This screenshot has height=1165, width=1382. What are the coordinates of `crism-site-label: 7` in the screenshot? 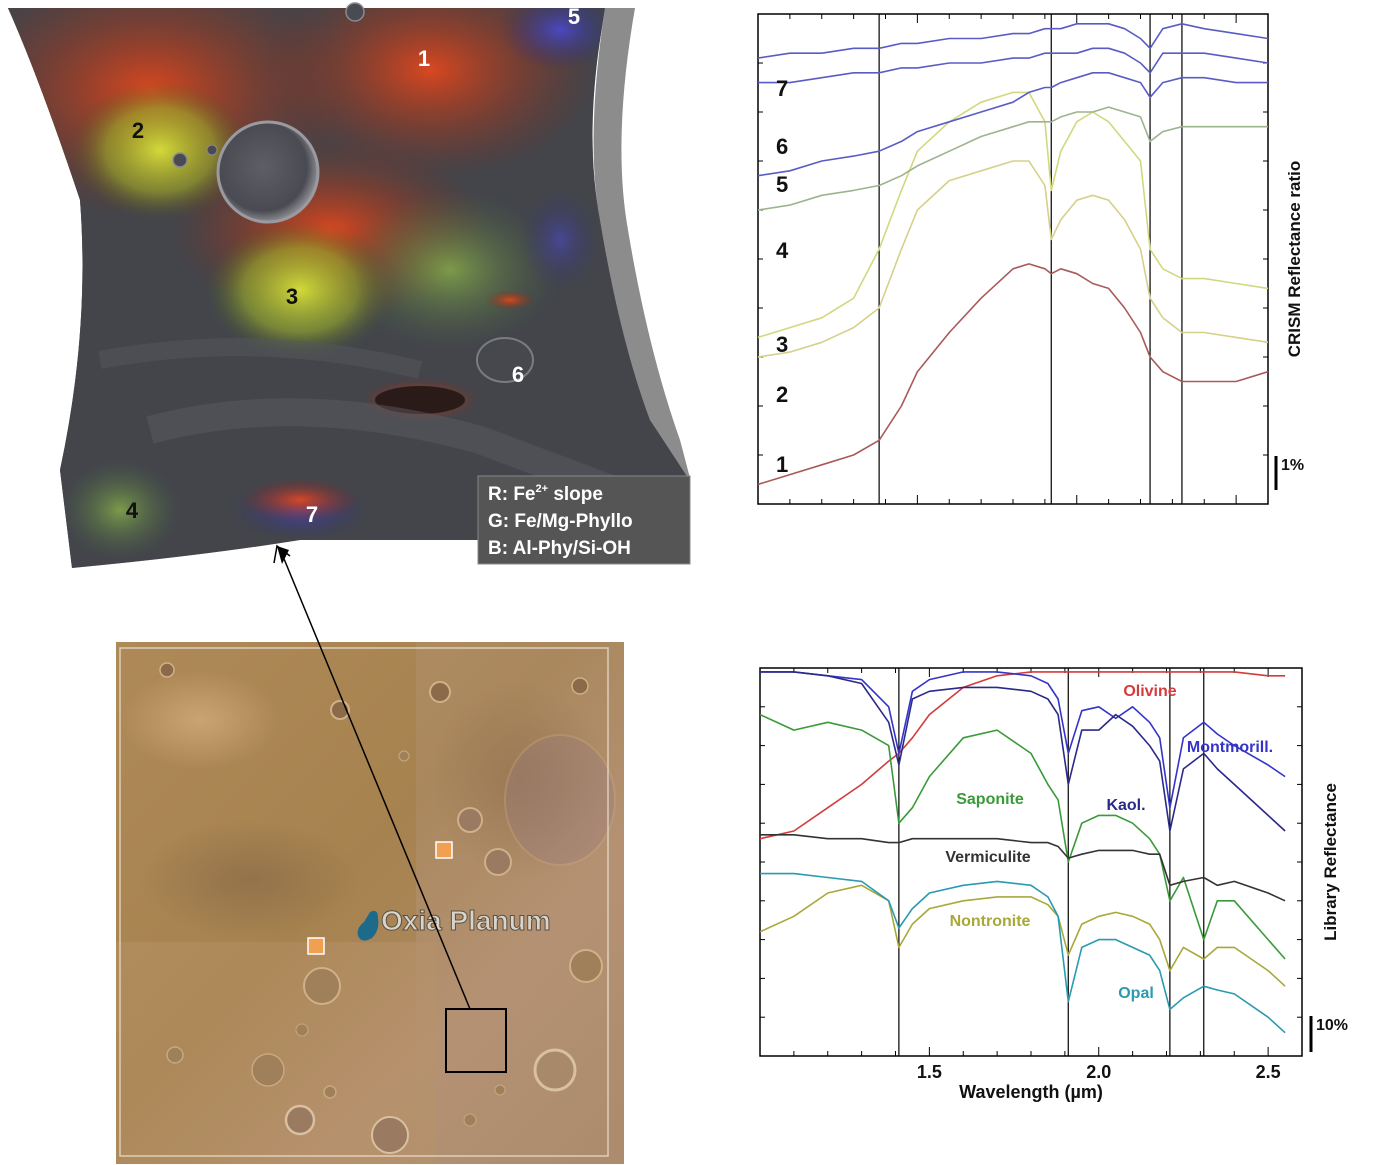 It's located at (312, 514).